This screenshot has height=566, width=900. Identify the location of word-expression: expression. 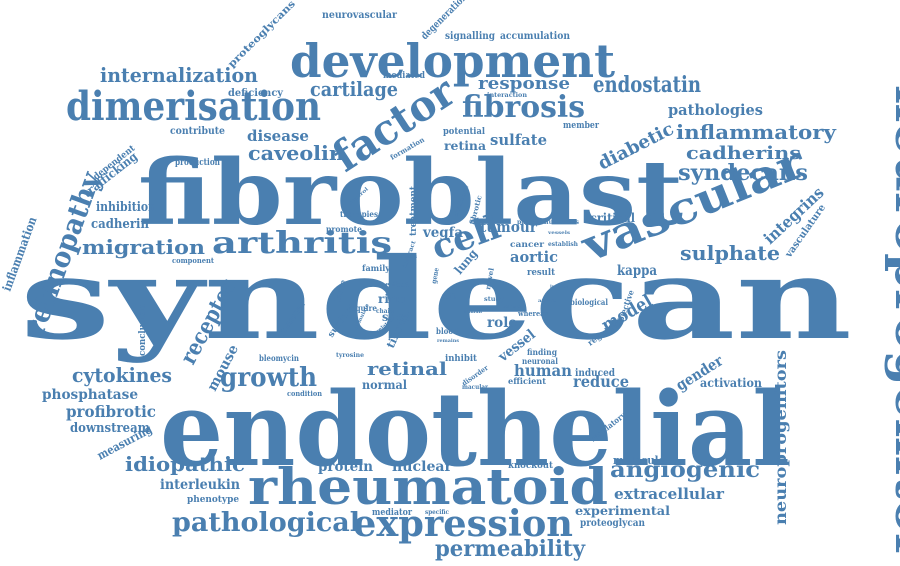
(463, 524).